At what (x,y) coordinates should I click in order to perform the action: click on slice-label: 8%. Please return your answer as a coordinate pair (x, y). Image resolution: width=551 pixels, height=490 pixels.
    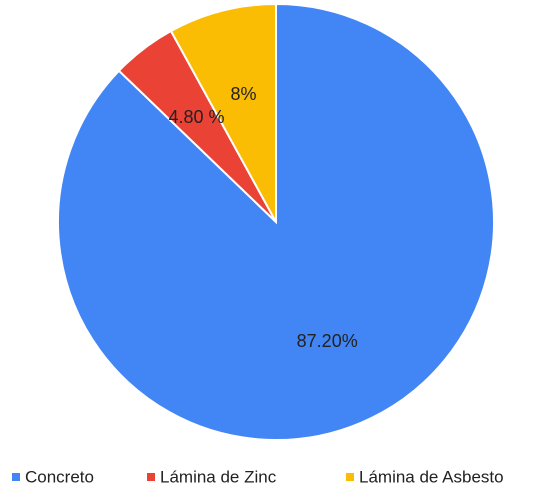
    Looking at the image, I should click on (243, 94).